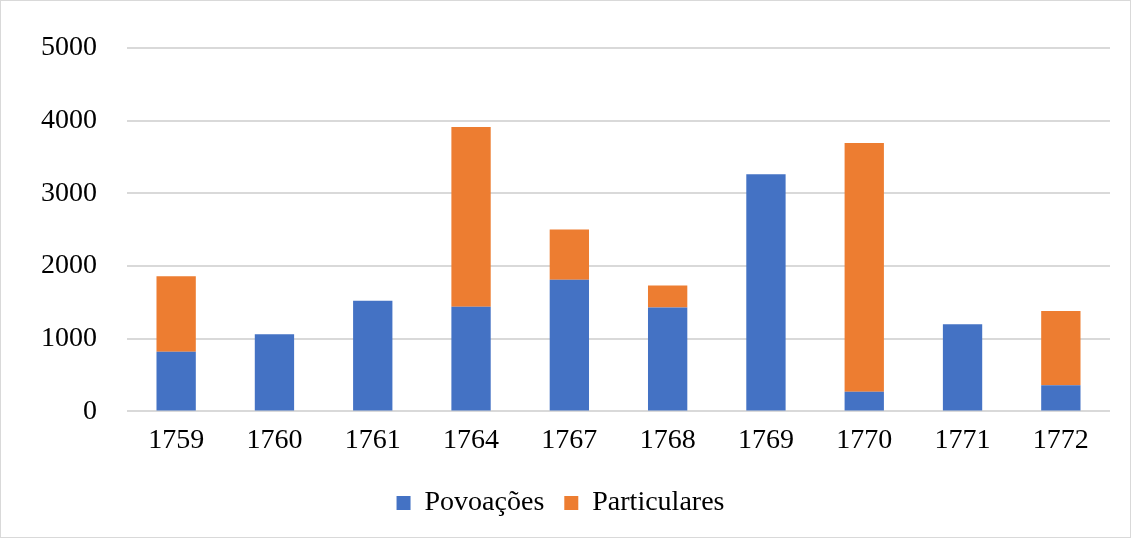 This screenshot has width=1131, height=538. Describe the element at coordinates (69, 118) in the screenshot. I see `y-tick-label: 4000` at that location.